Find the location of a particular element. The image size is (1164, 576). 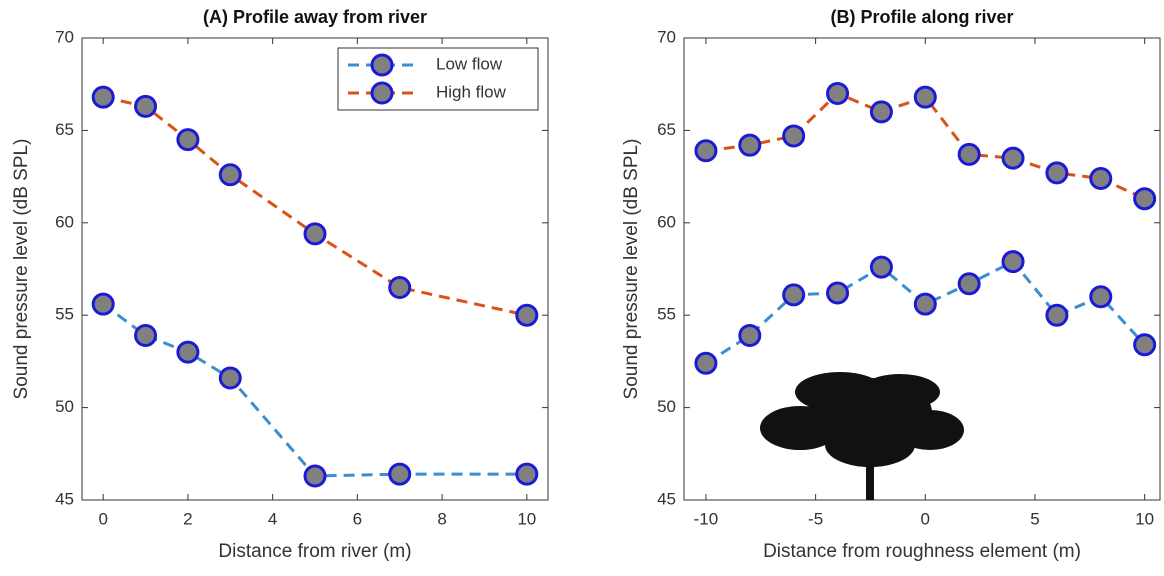

tree-silhouette is located at coordinates (862, 436).